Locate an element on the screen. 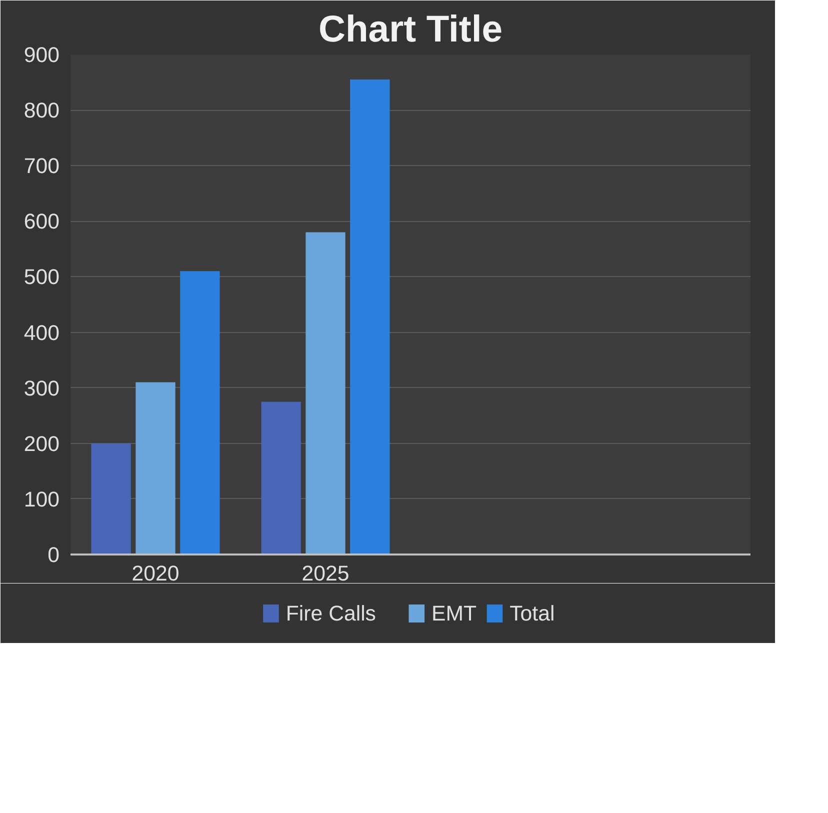 This screenshot has height=813, width=828. chart-title: Chart Title is located at coordinates (410, 29).